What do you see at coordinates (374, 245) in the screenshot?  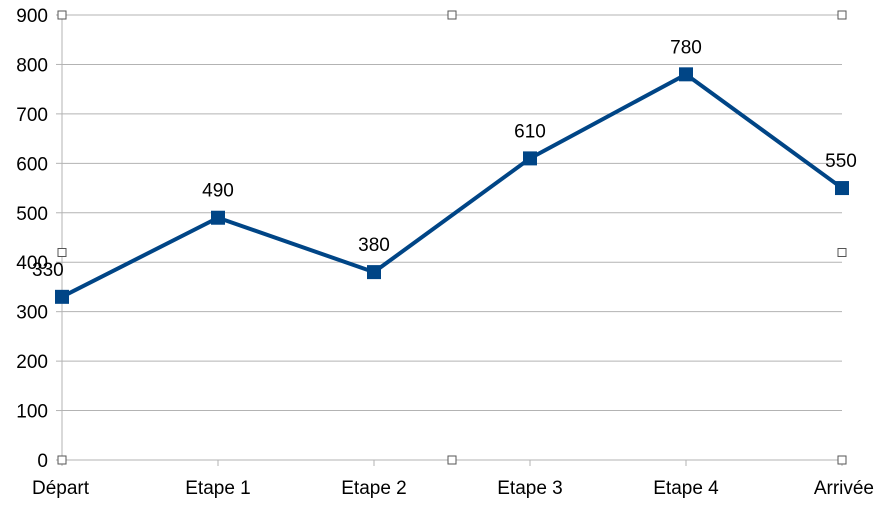 I see `data-label: 380` at bounding box center [374, 245].